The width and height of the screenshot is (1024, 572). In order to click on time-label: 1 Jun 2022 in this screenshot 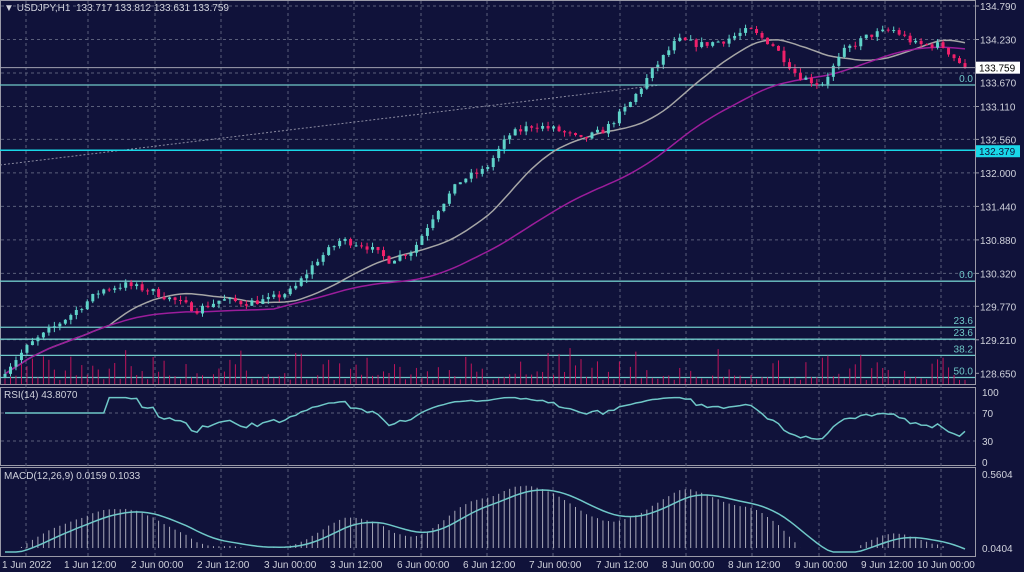, I will do `click(27, 565)`.